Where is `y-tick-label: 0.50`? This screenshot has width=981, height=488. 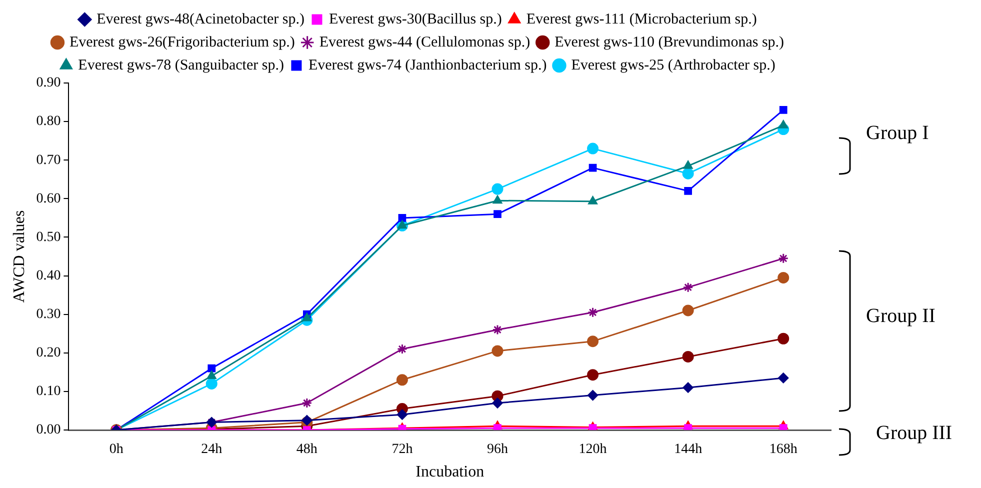 y-tick-label: 0.50 is located at coordinates (48, 237).